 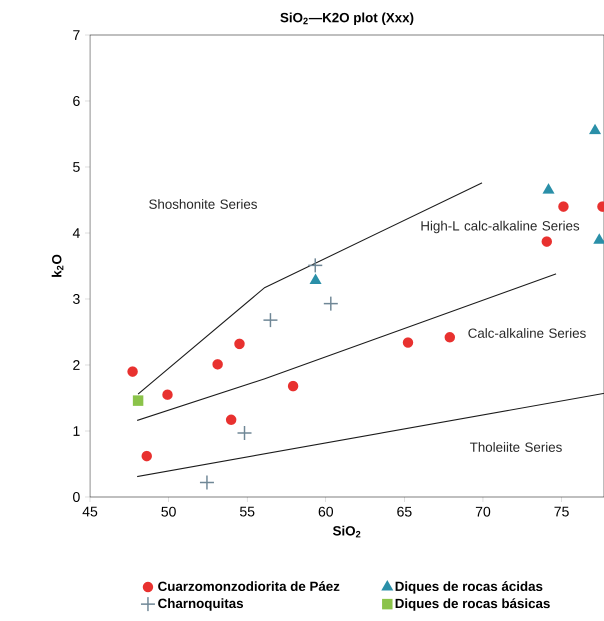 What do you see at coordinates (483, 511) in the screenshot?
I see `x-tick-label: 70` at bounding box center [483, 511].